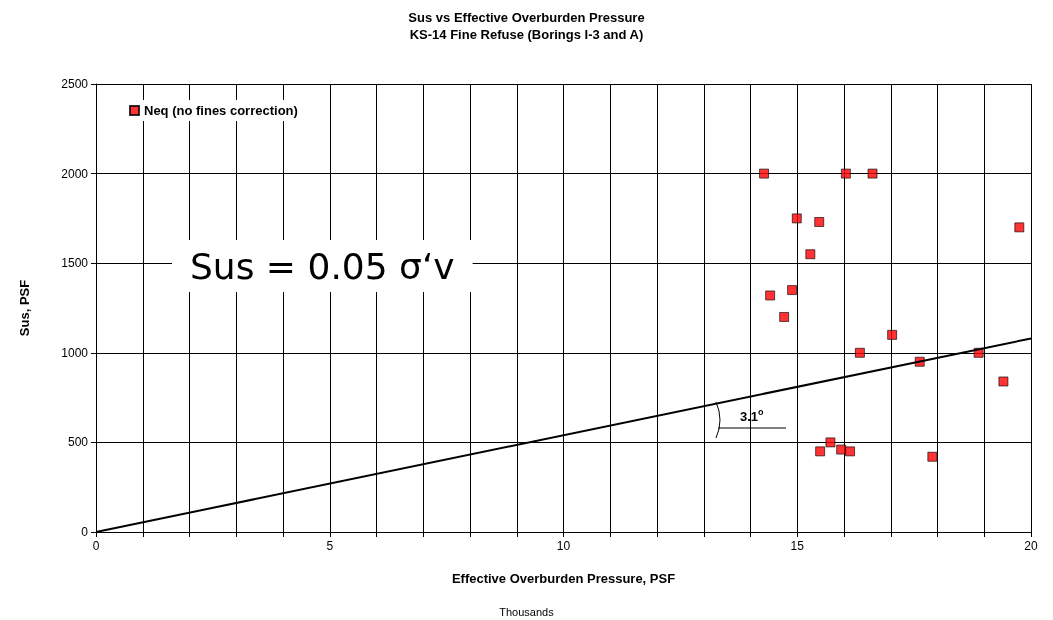  What do you see at coordinates (526, 17) in the screenshot?
I see `chart-title: Sus vs Effective Overburden Pressure` at bounding box center [526, 17].